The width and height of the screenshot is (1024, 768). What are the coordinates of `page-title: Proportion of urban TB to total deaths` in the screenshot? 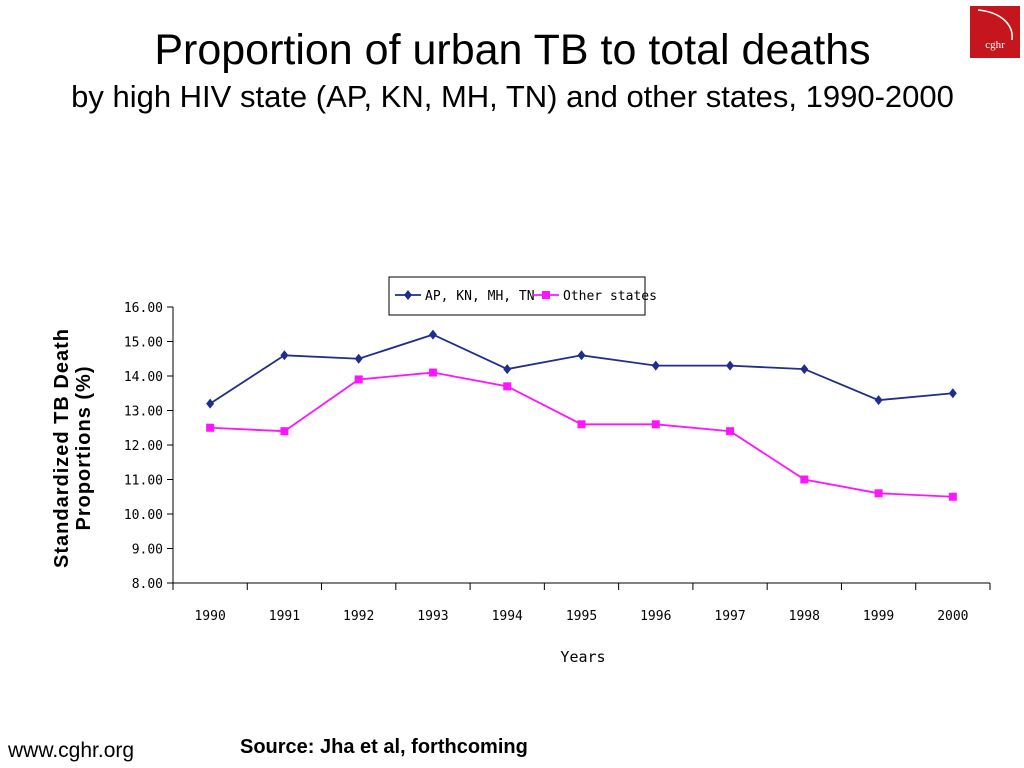 It's located at (512, 50).